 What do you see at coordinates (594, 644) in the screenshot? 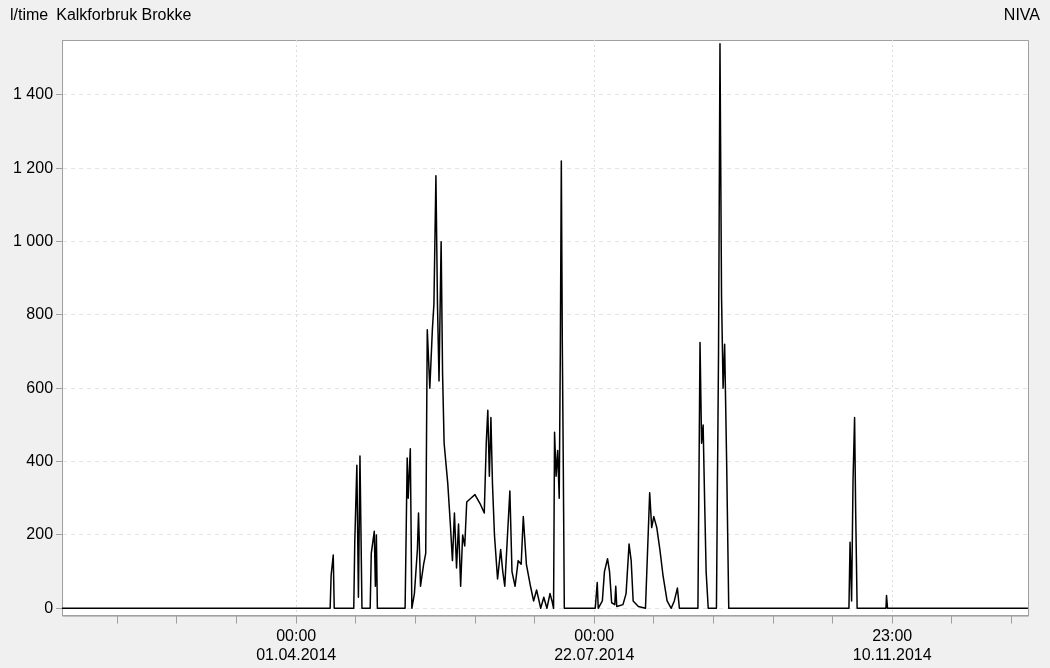
I see `x-tick-label: 00:00 22.07.2014` at bounding box center [594, 644].